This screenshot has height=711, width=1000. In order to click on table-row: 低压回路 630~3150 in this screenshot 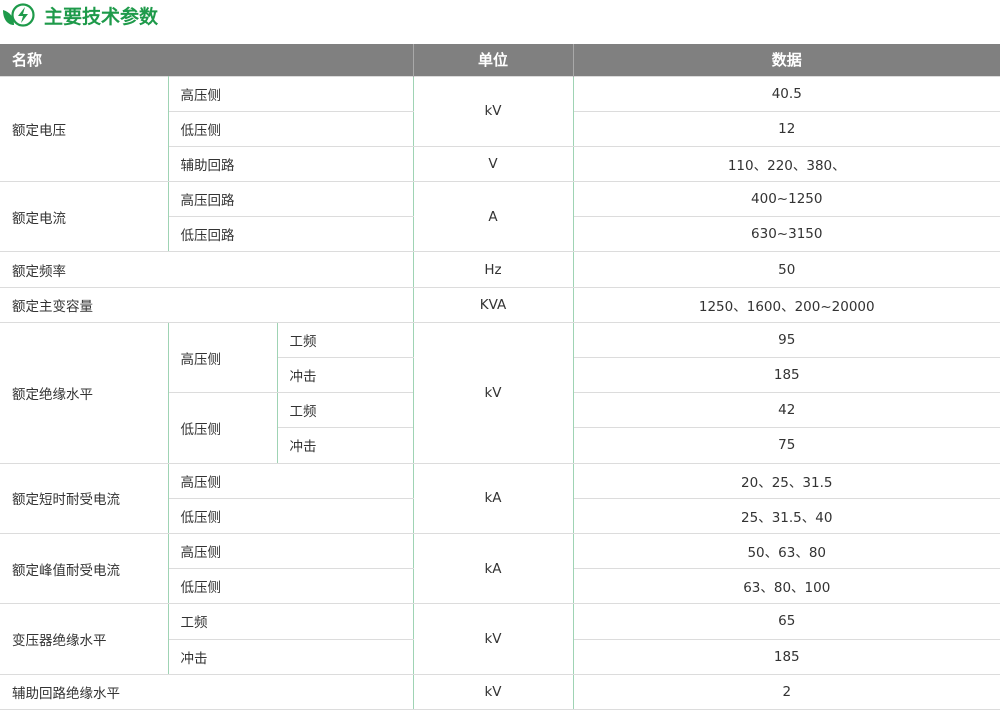, I will do `click(500, 234)`.